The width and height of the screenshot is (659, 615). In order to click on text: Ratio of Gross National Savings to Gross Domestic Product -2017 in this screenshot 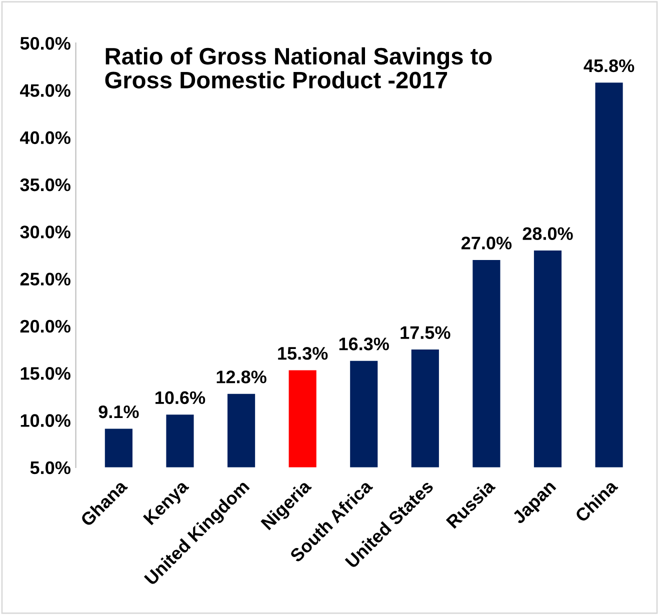, I will do `click(298, 67)`.